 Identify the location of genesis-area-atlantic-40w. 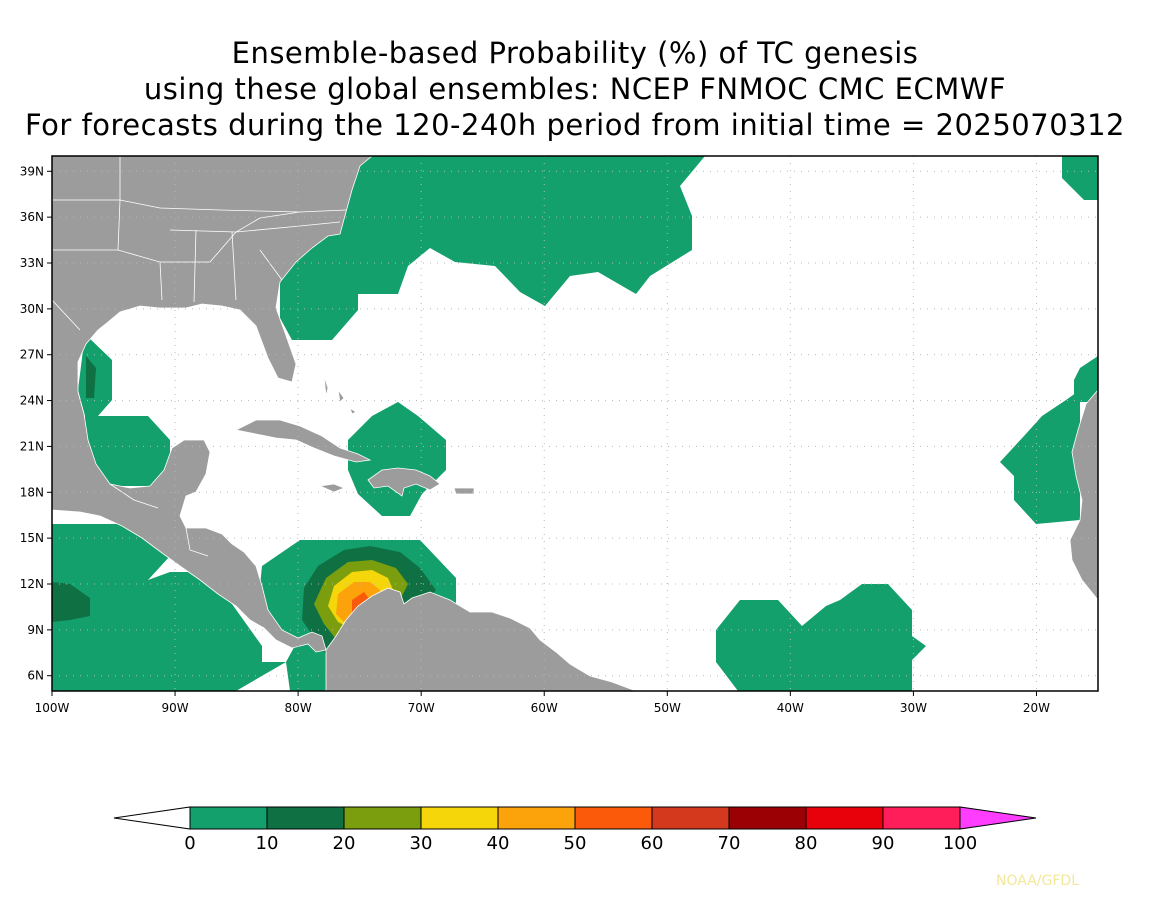
(821, 637).